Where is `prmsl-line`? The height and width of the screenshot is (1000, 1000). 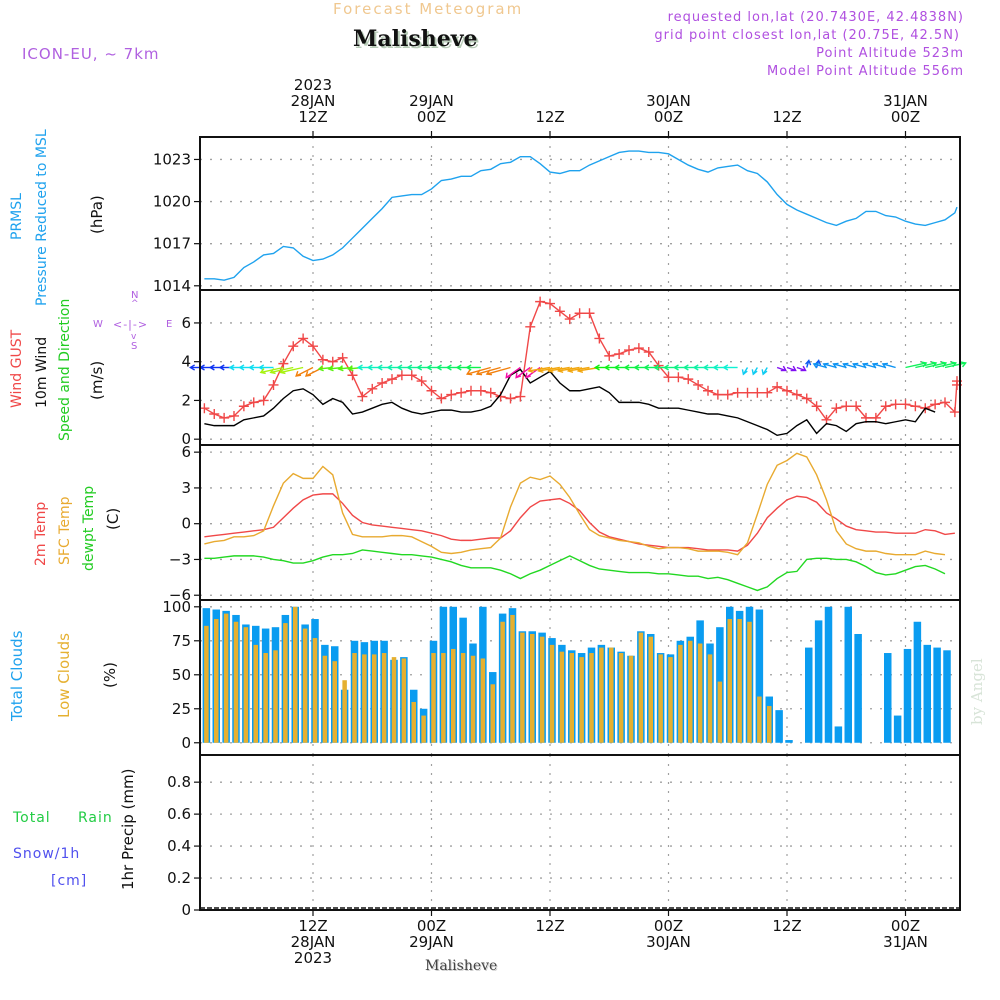
prmsl-line is located at coordinates (581, 215).